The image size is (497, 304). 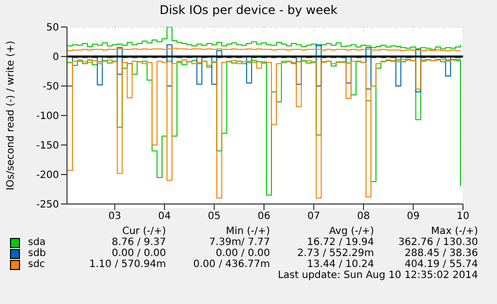 What do you see at coordinates (340, 242) in the screenshot?
I see `text: 16.72 / 19.94` at bounding box center [340, 242].